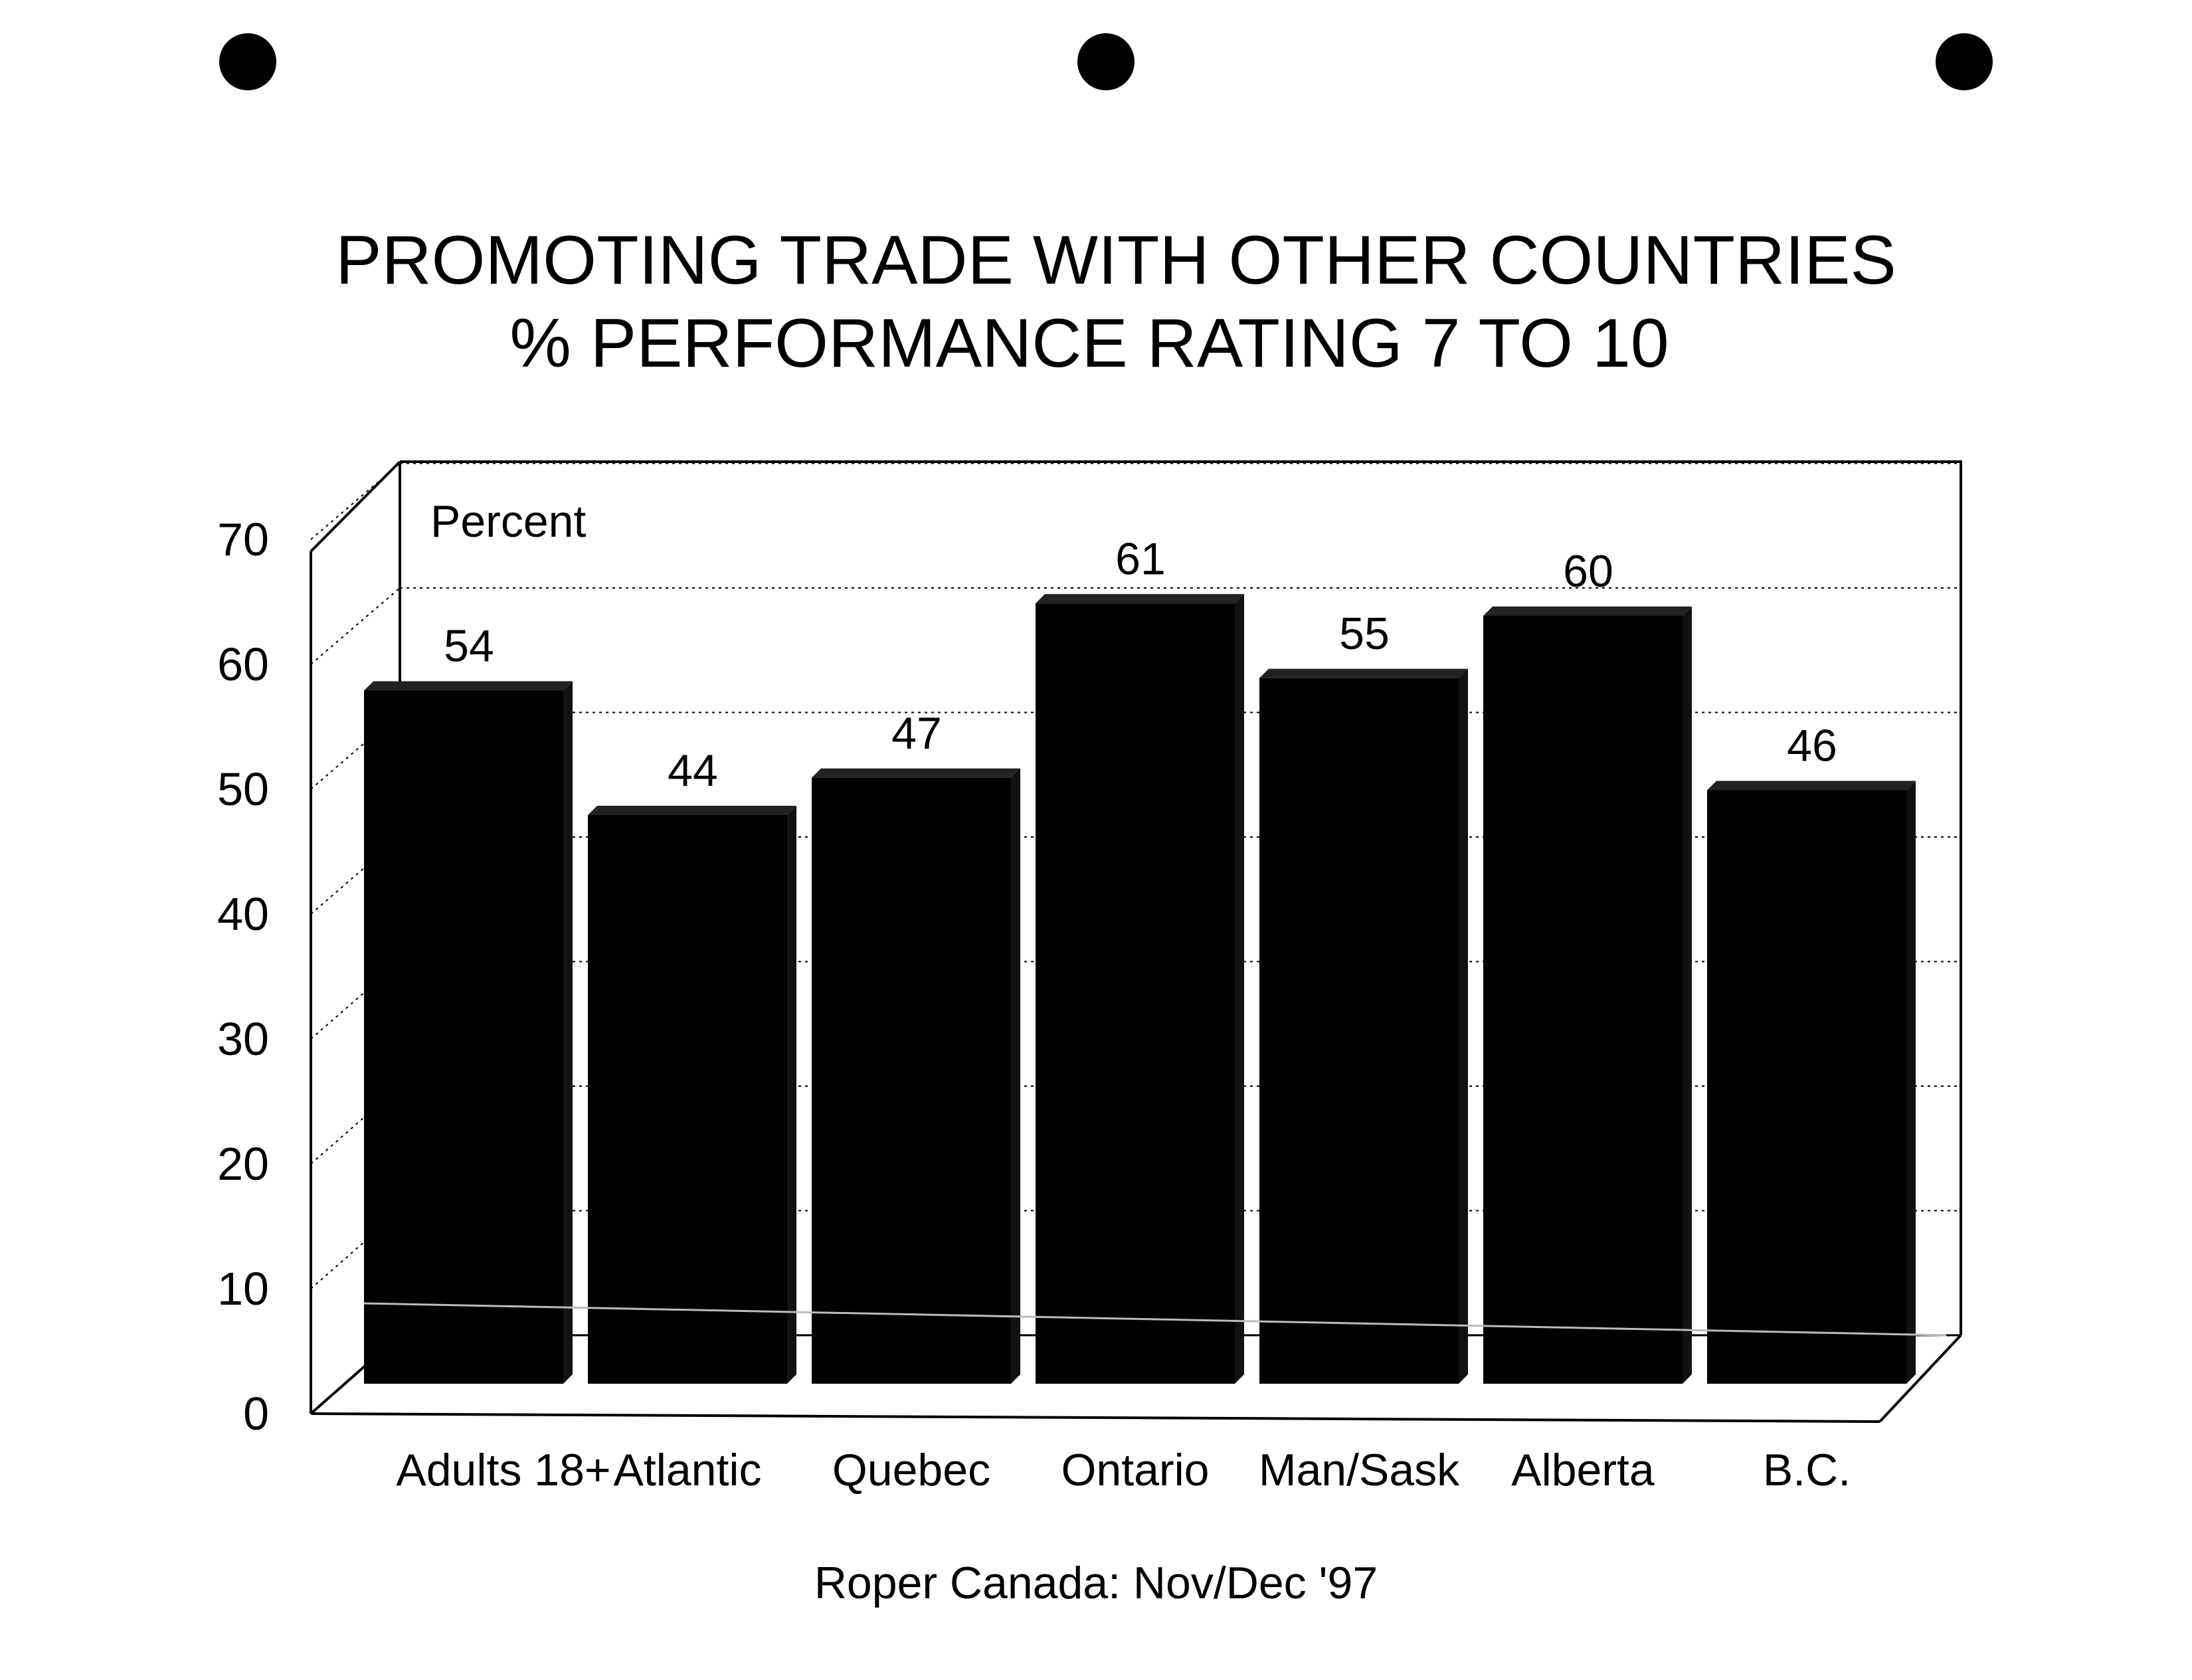  I want to click on y-tick-label: 50, so click(243, 789).